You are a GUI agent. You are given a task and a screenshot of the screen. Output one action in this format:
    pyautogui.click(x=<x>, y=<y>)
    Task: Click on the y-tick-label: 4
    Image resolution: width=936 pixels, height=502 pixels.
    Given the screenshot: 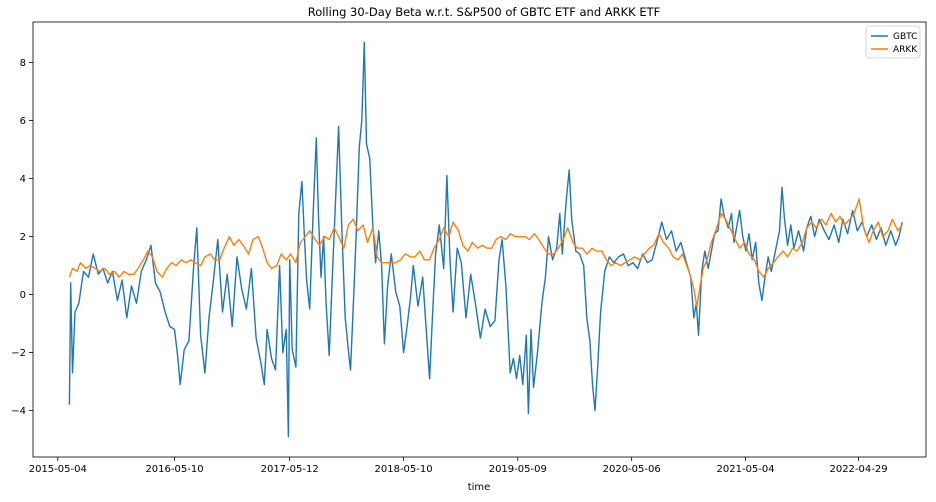 What is the action you would take?
    pyautogui.click(x=23, y=179)
    